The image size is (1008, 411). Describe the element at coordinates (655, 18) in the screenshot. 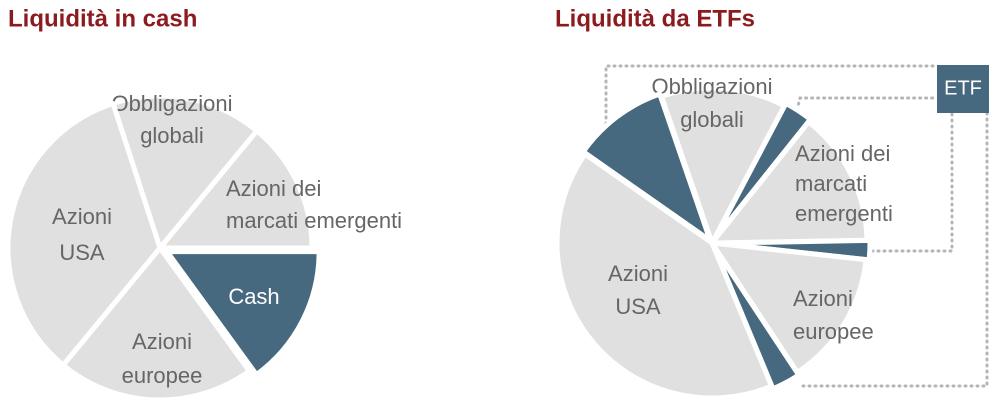

I see `chart-title: Liquidità da ETFs` at that location.